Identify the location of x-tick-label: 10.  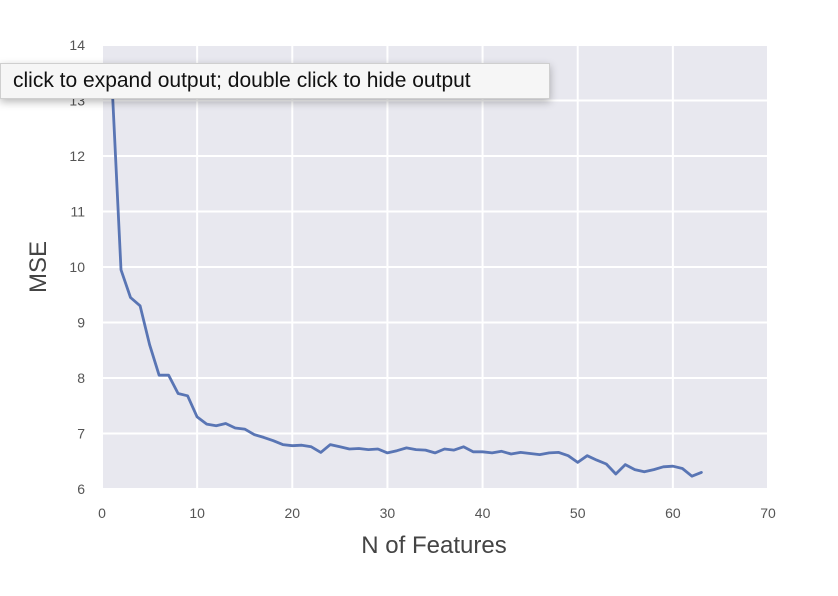
(197, 513).